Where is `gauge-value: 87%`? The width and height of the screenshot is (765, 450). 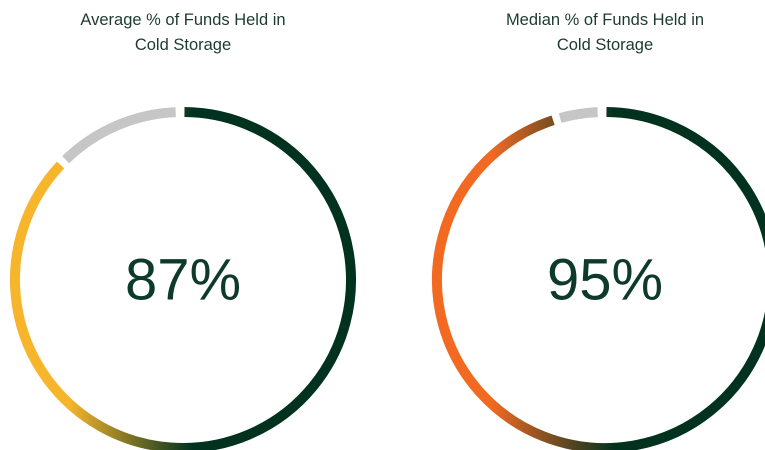 gauge-value: 87% is located at coordinates (183, 280).